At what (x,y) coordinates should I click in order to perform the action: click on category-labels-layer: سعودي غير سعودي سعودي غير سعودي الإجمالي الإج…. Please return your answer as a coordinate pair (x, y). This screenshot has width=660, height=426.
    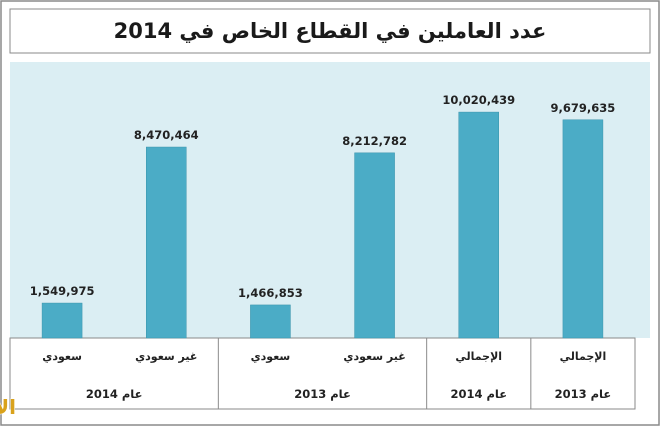
    Looking at the image, I should click on (324, 356).